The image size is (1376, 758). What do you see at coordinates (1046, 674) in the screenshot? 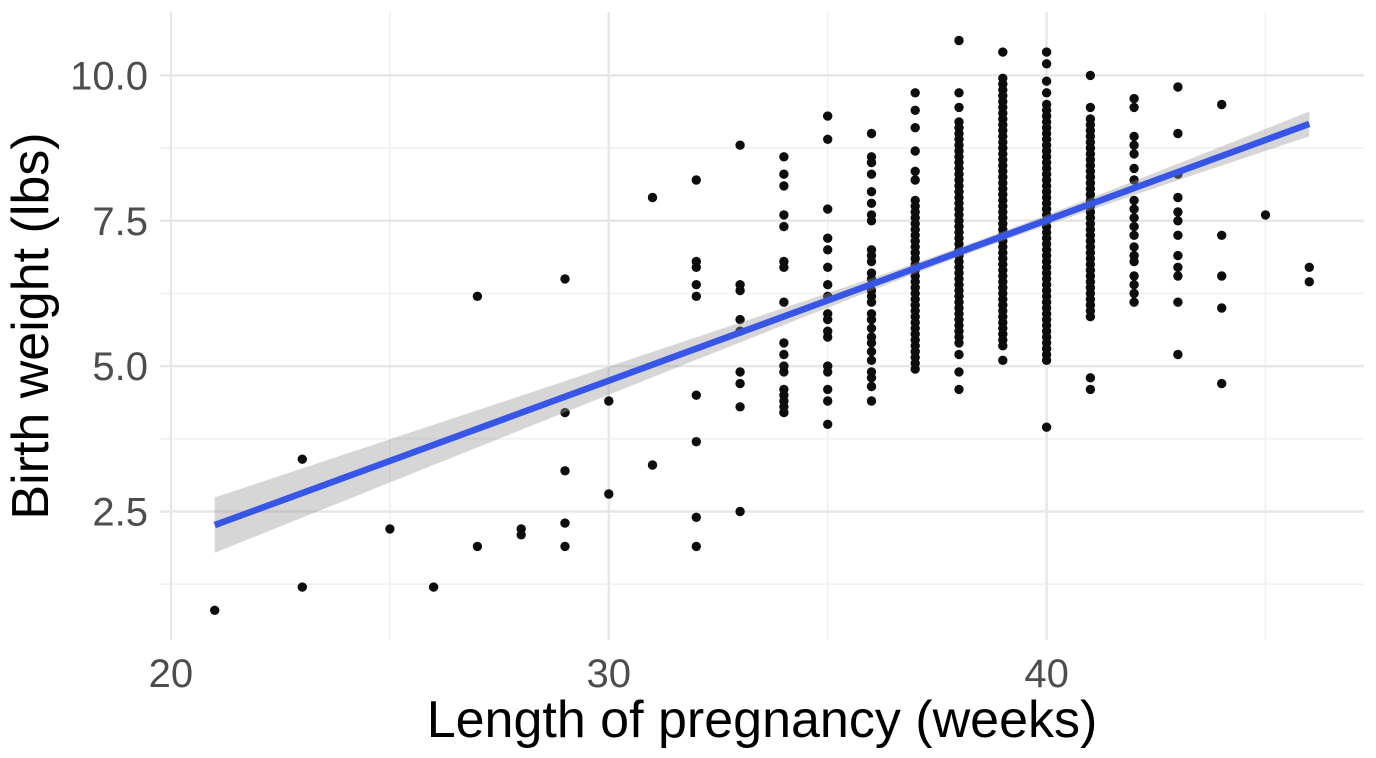
I see `x-tick-label: 40` at bounding box center [1046, 674].